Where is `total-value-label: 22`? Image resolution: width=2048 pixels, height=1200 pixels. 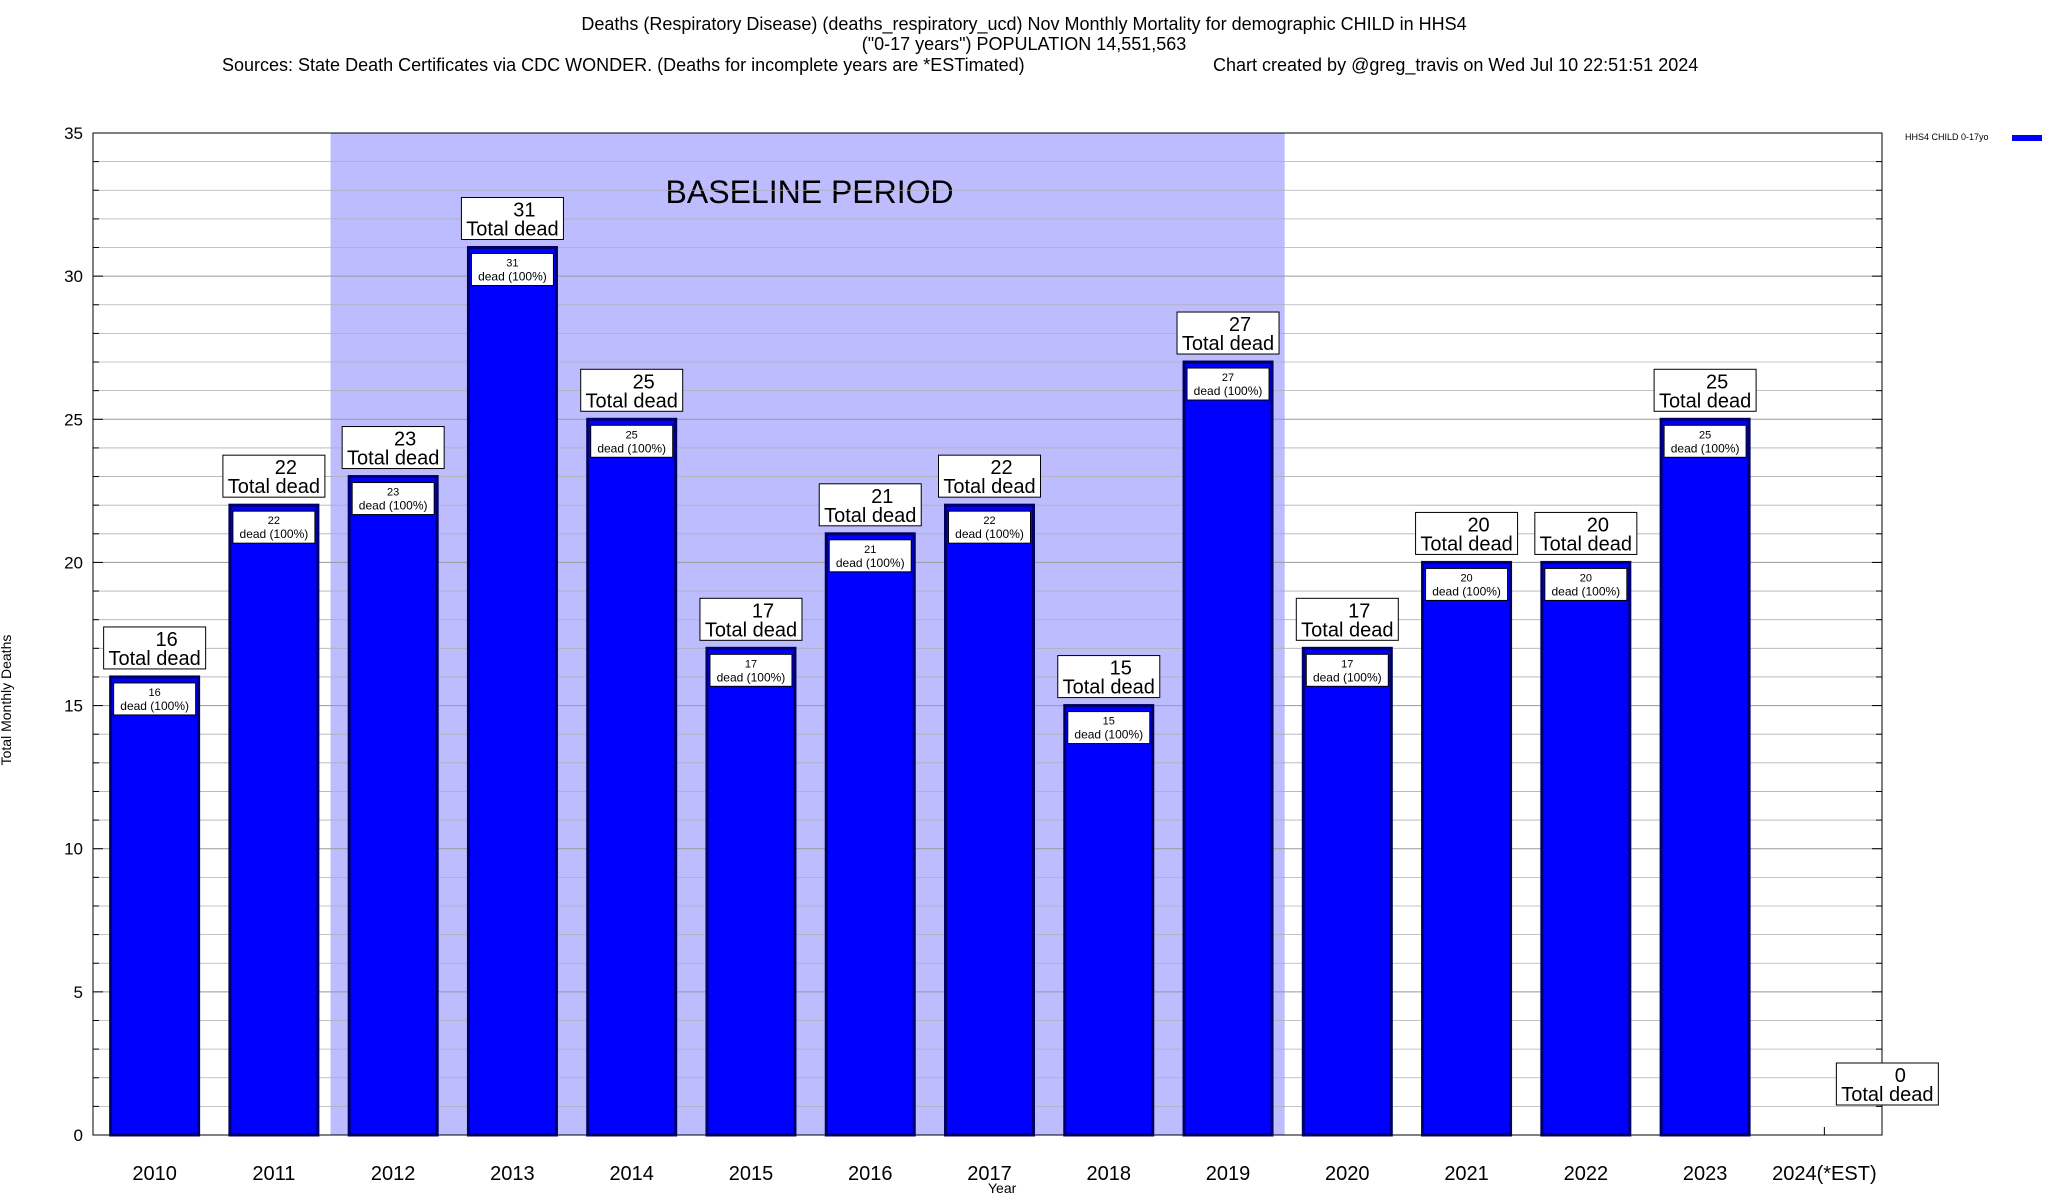 total-value-label: 22 is located at coordinates (1001, 468).